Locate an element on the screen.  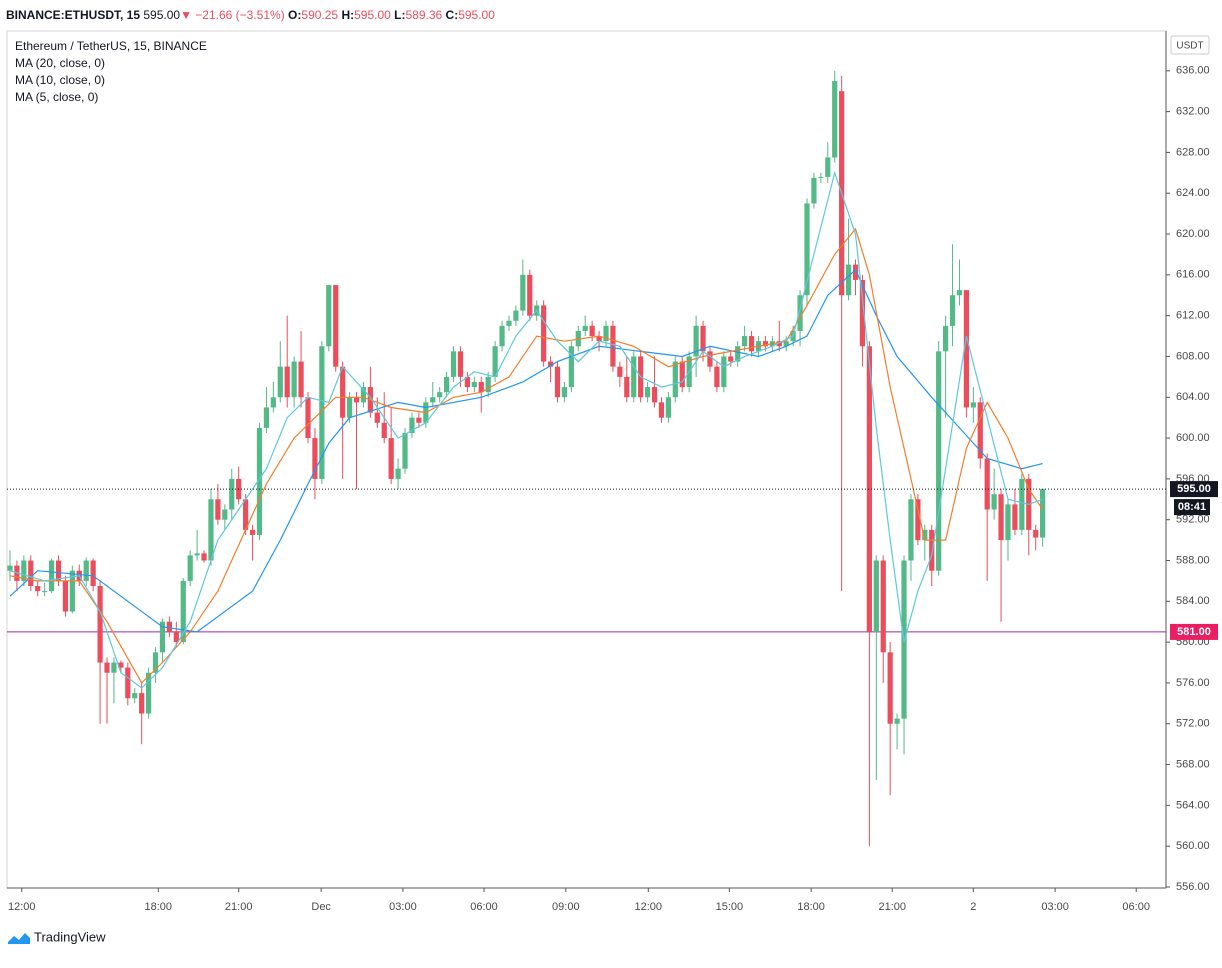
y-tick-label: 592.00 is located at coordinates (1193, 520).